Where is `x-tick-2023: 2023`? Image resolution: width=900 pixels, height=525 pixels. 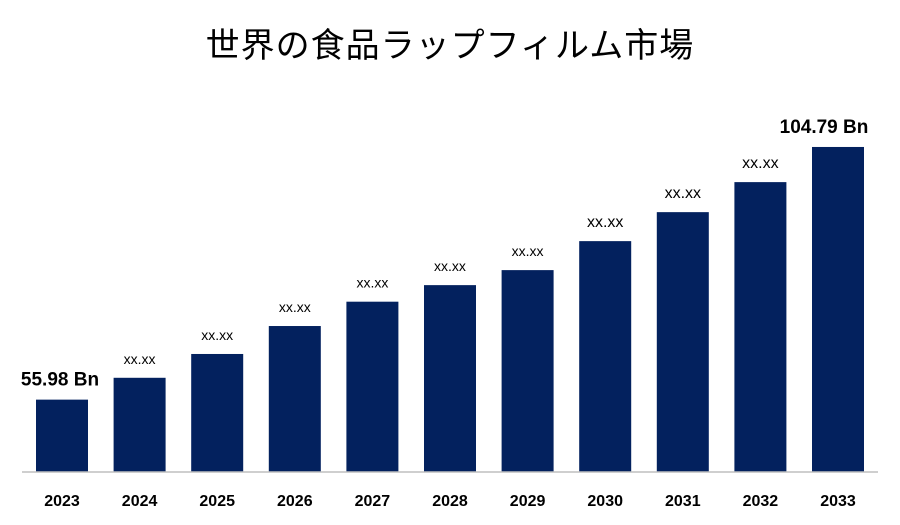 x-tick-2023: 2023 is located at coordinates (62, 501).